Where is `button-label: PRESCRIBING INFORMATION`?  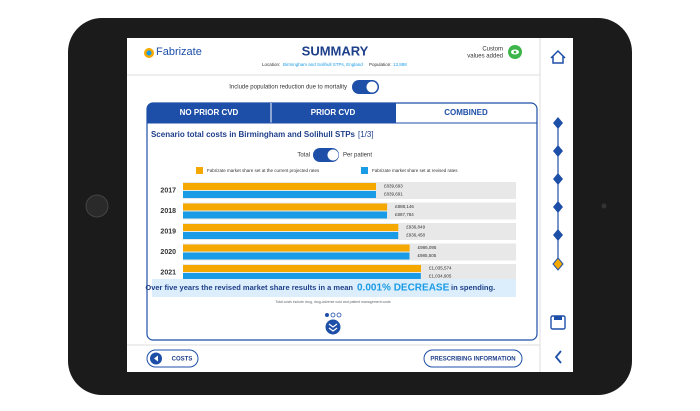
button-label: PRESCRIBING INFORMATION is located at coordinates (472, 360).